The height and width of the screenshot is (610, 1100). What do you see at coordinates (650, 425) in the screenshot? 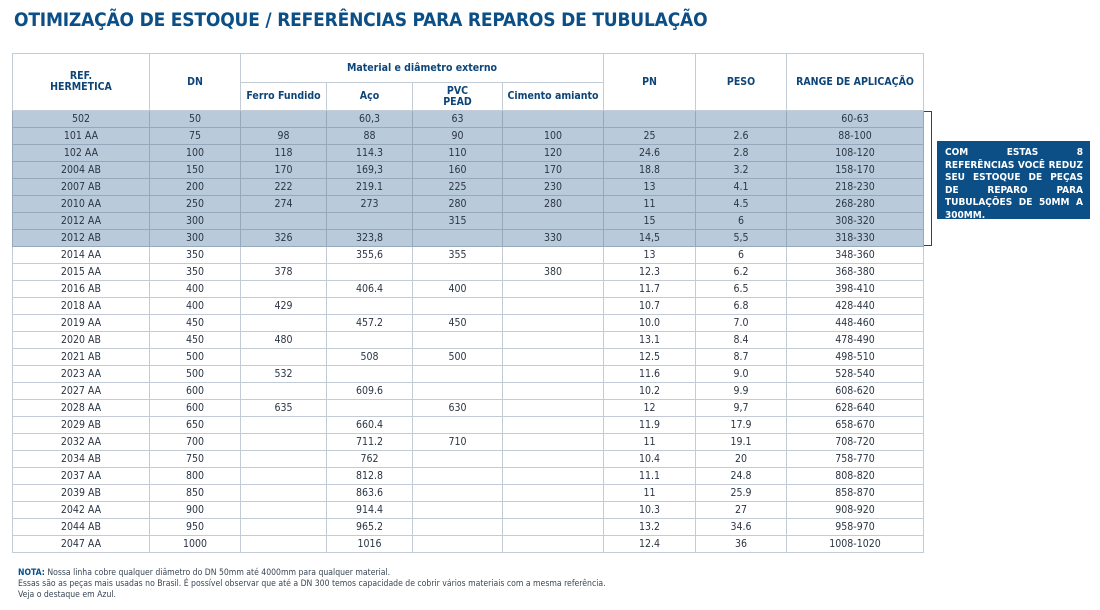
I see `cell-pn: 11.9` at bounding box center [650, 425].